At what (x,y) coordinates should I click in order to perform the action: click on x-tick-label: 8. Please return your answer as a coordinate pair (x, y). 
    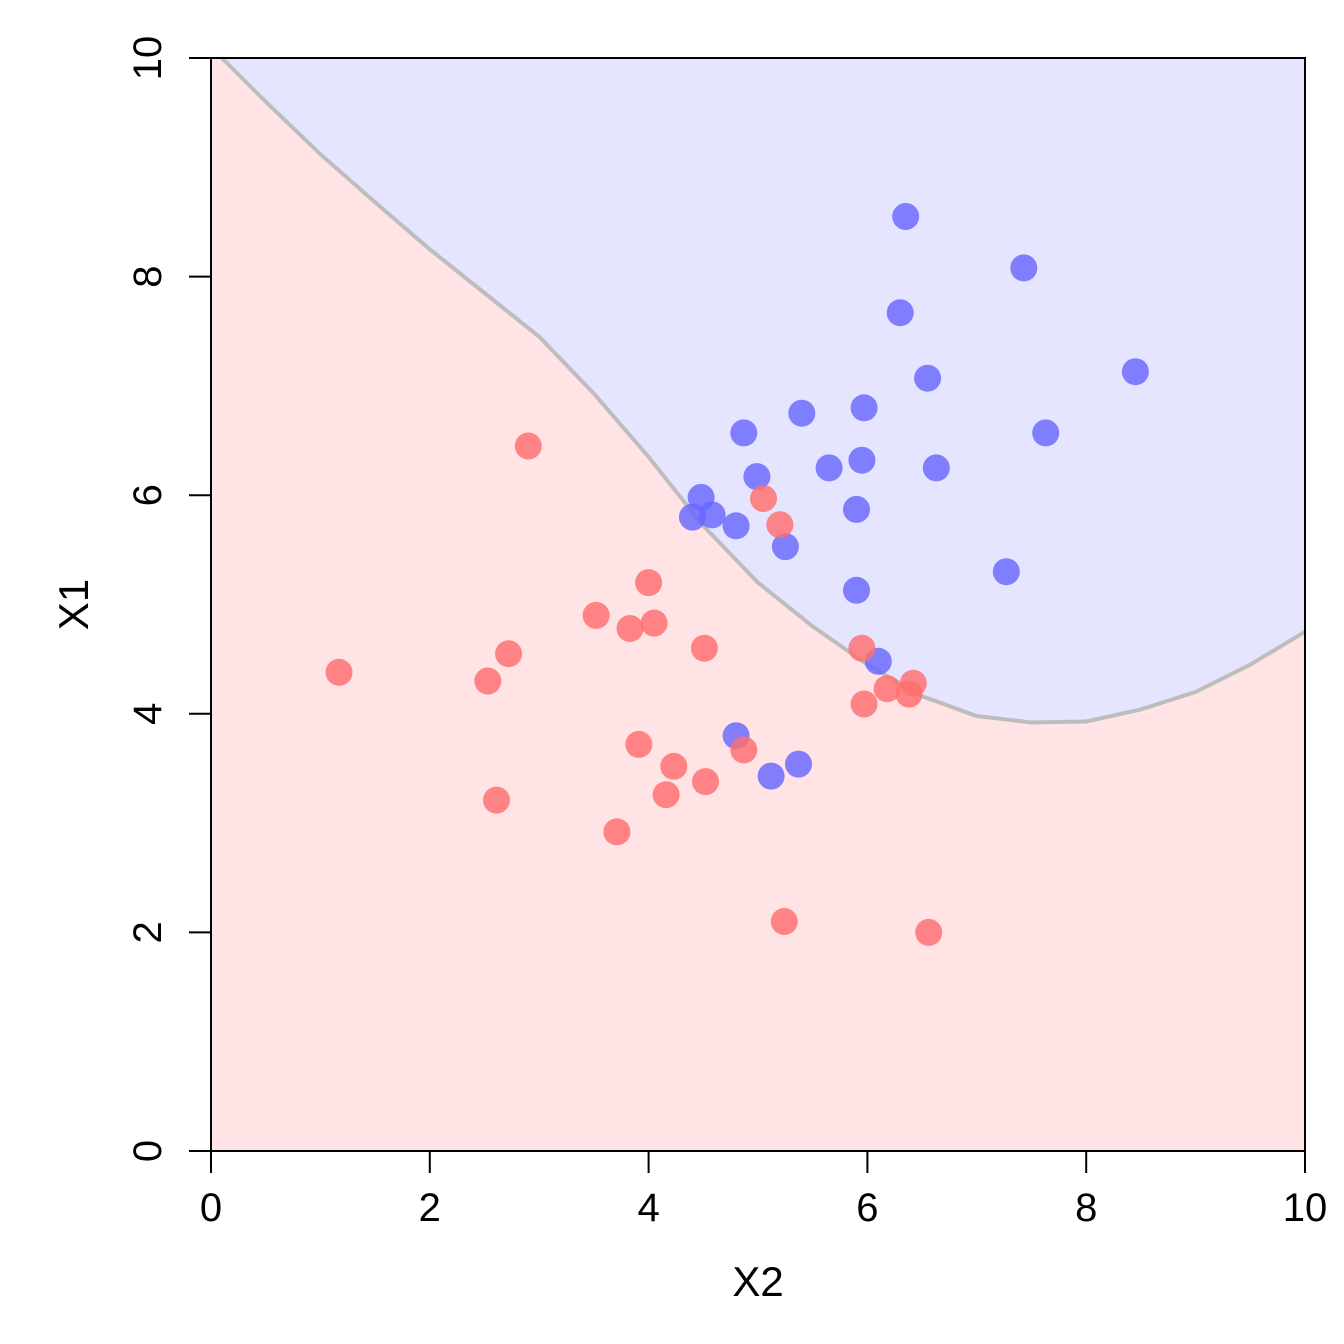
    Looking at the image, I should click on (1086, 1208).